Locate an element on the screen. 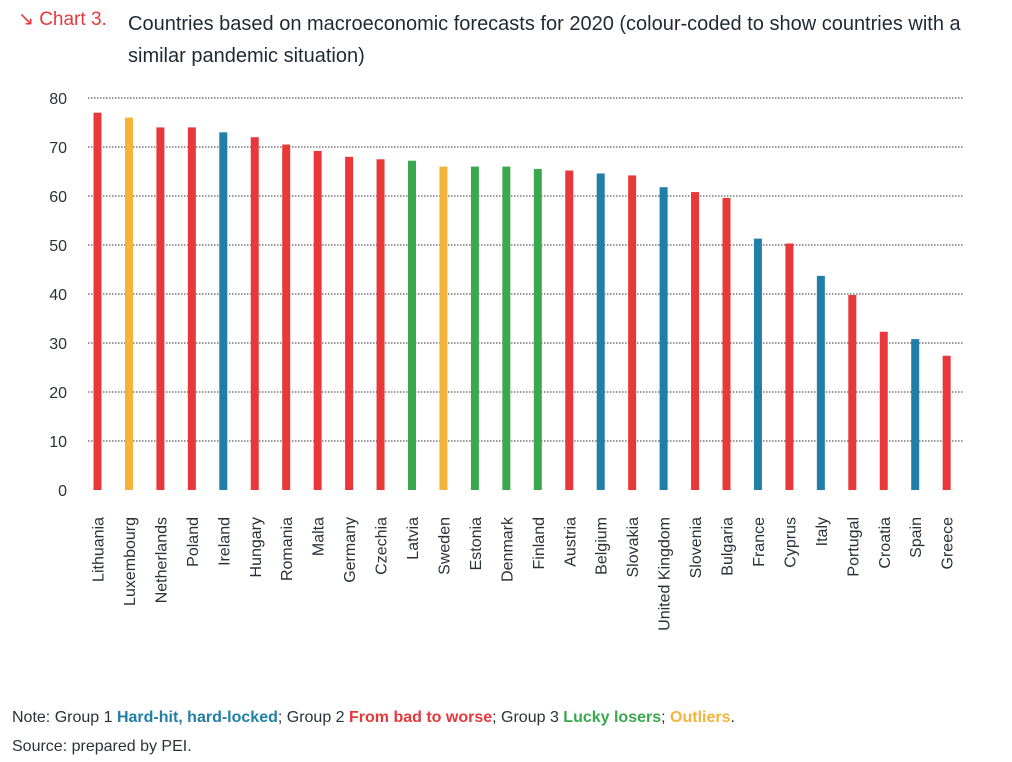 The height and width of the screenshot is (762, 1012). legend-group1: Hard-hit, hard-locked is located at coordinates (197, 717).